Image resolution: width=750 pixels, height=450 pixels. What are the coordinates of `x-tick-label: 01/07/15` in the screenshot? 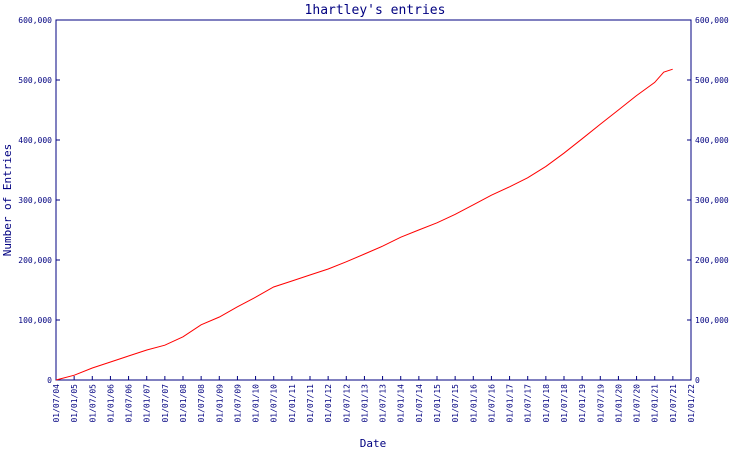 It's located at (455, 403).